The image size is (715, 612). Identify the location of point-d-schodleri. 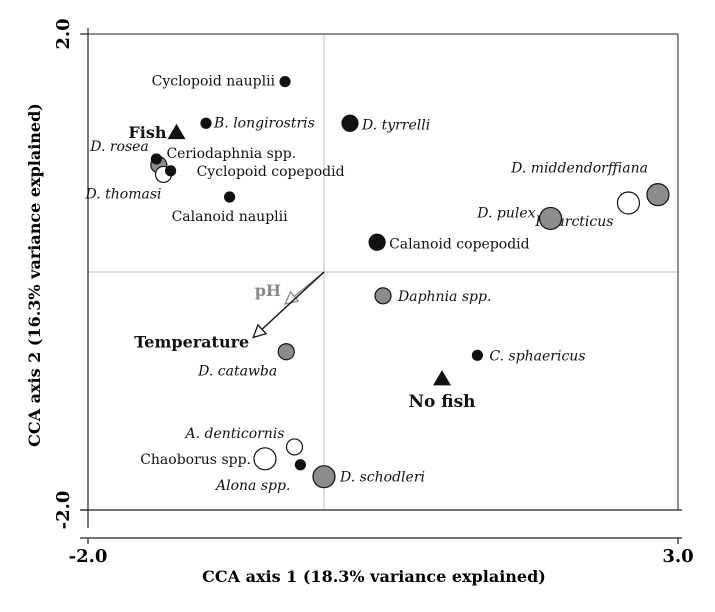
(324, 477).